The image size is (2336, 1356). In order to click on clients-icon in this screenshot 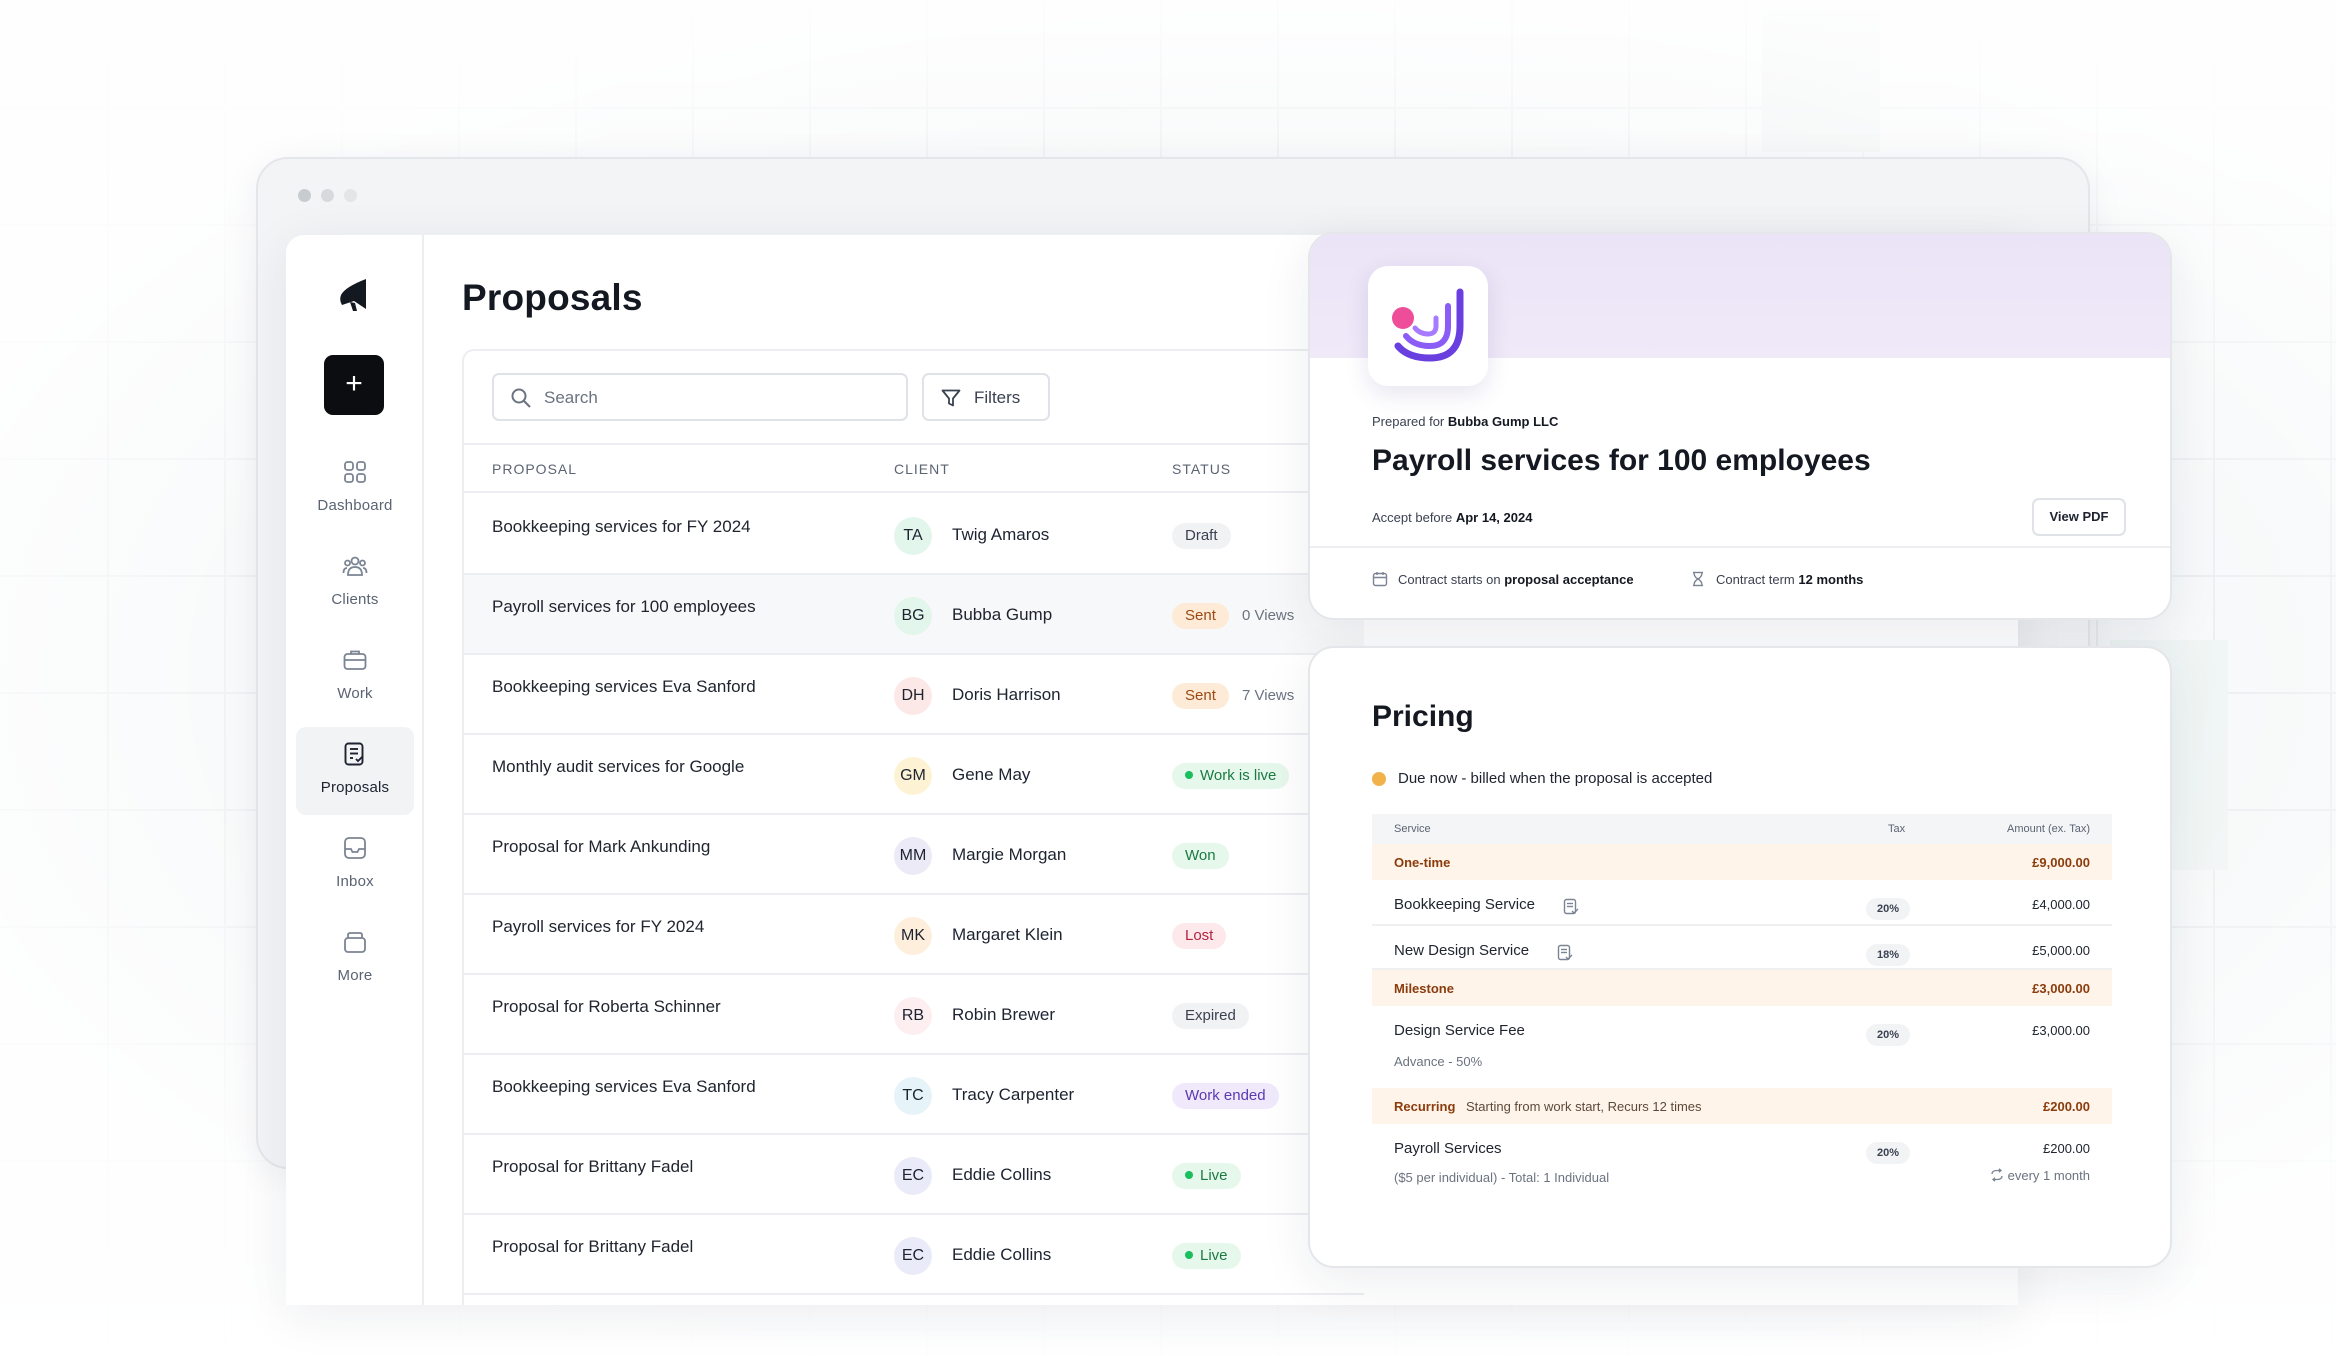, I will do `click(355, 566)`.